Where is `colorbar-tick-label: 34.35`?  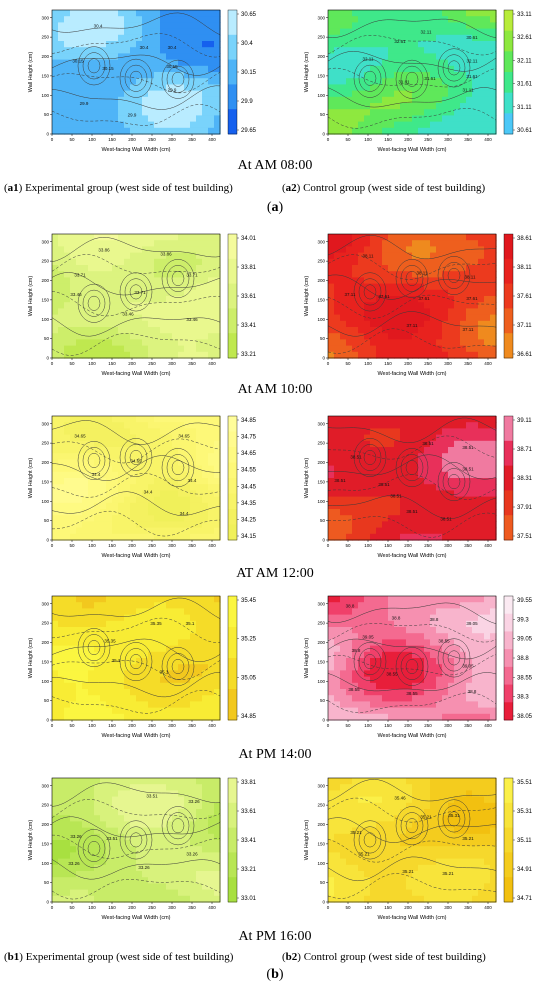 colorbar-tick-label: 34.35 is located at coordinates (249, 504).